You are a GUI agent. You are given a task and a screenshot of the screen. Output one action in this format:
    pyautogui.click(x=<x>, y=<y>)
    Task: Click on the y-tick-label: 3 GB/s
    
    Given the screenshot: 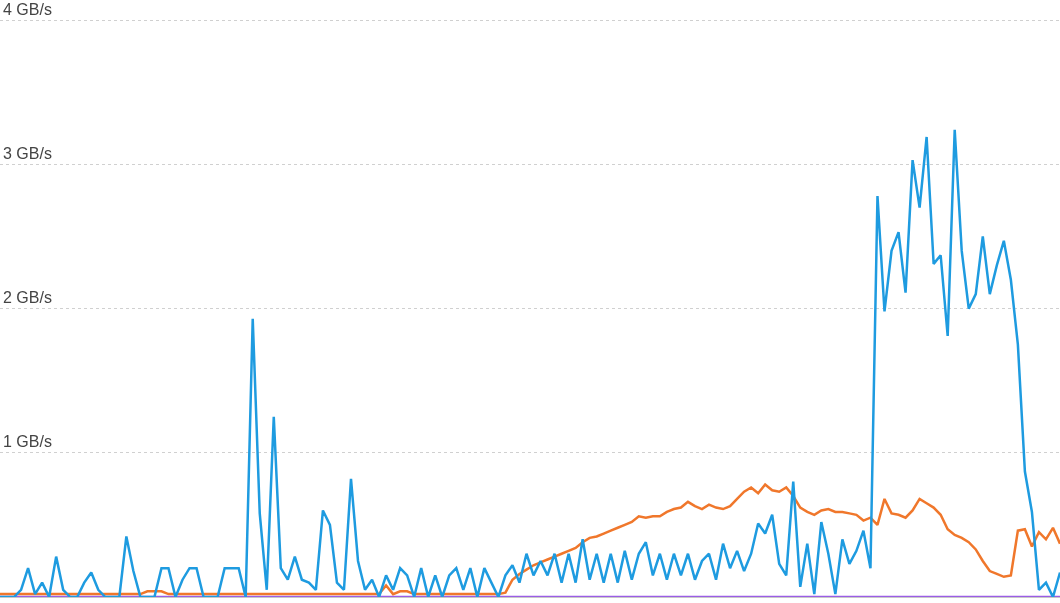 What is the action you would take?
    pyautogui.click(x=27, y=153)
    